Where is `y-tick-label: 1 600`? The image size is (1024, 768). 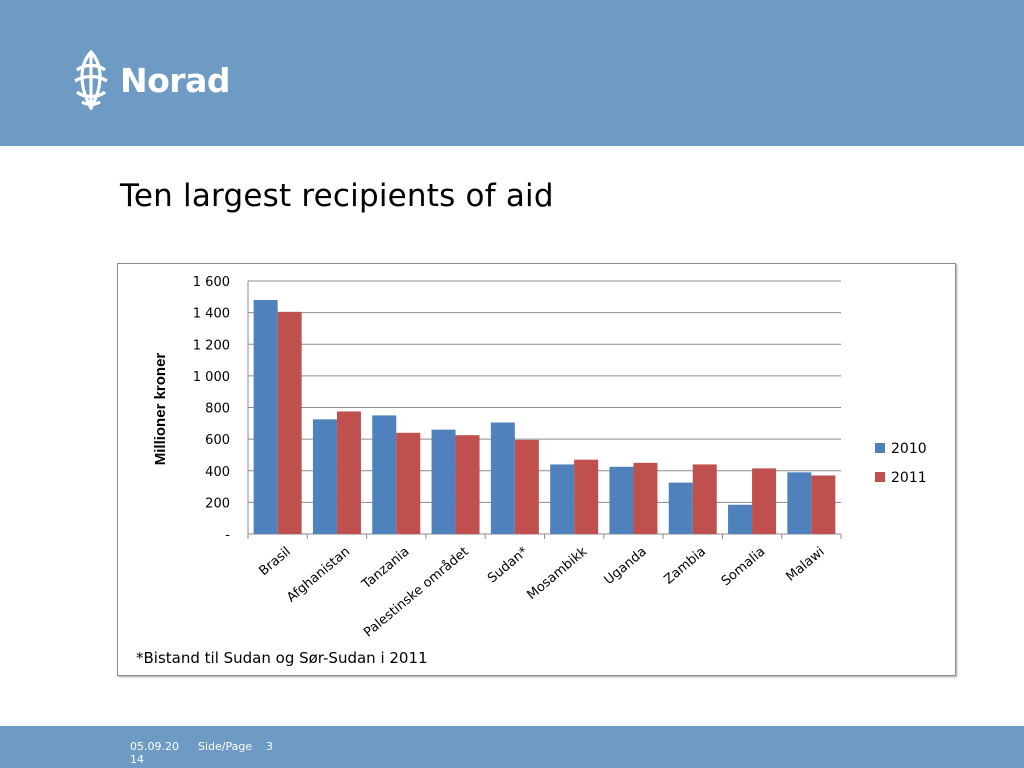 y-tick-label: 1 600 is located at coordinates (211, 282).